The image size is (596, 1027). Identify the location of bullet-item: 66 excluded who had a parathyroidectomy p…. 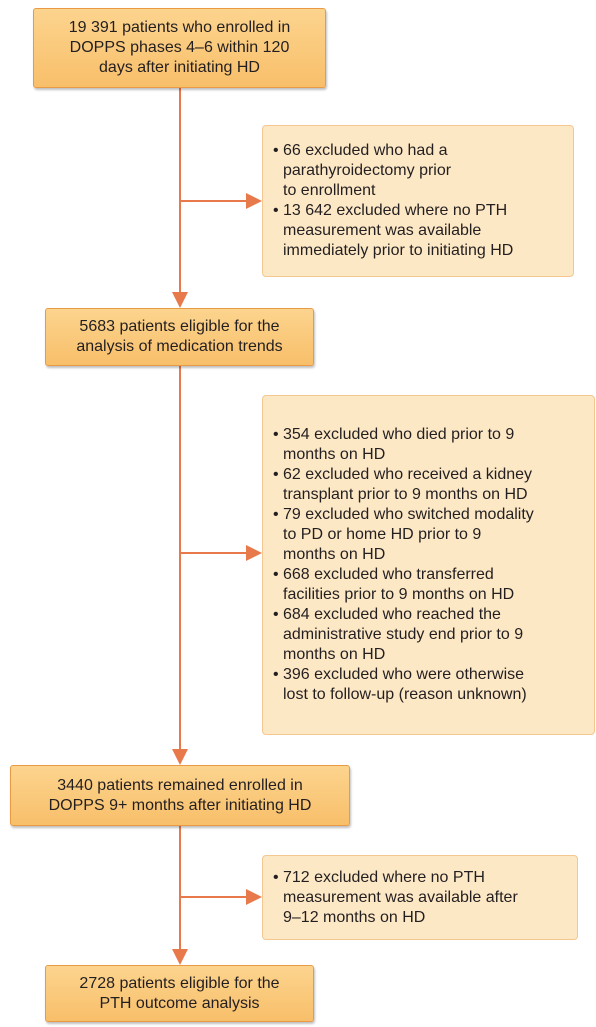
(423, 171).